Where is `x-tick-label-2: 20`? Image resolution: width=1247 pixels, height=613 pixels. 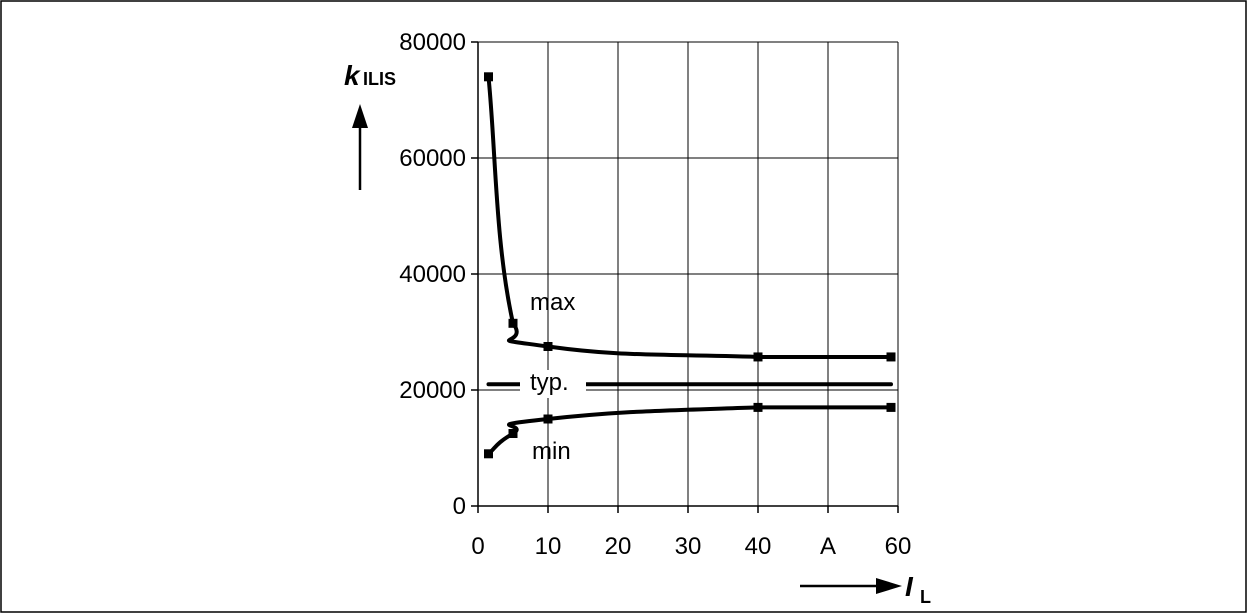 x-tick-label-2: 20 is located at coordinates (618, 546).